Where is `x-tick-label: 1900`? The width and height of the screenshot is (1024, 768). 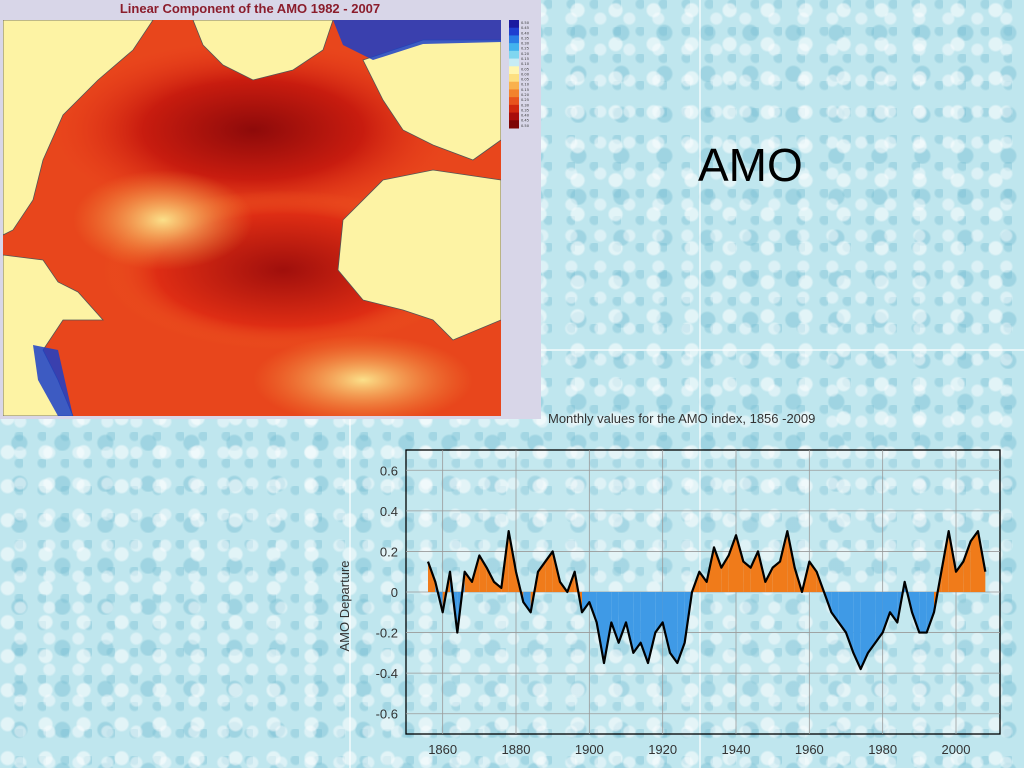
x-tick-label: 1900 is located at coordinates (589, 749).